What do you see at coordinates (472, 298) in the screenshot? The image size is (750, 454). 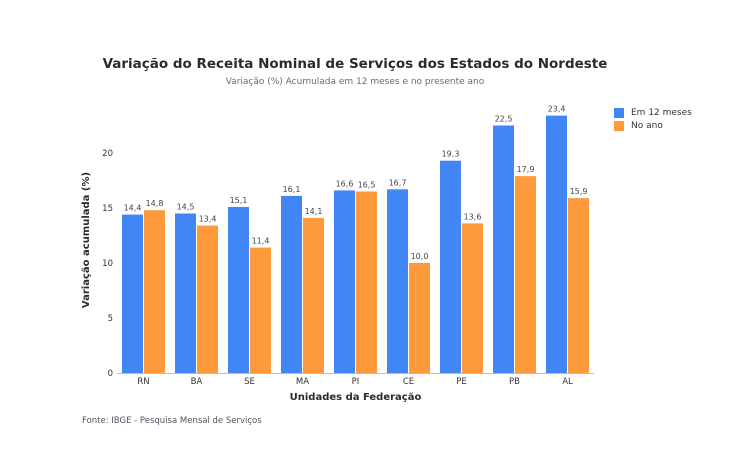 I see `bar-pe-no-ano` at bounding box center [472, 298].